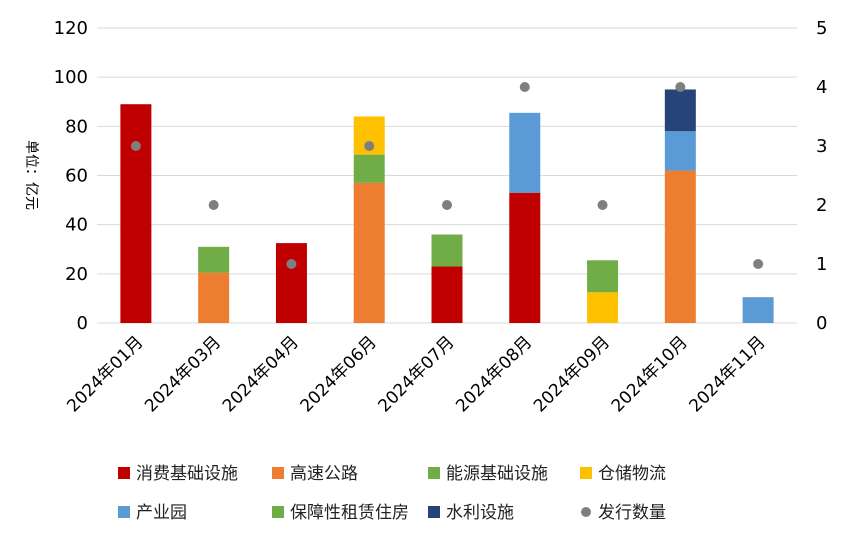 This screenshot has height=539, width=841. What do you see at coordinates (261, 374) in the screenshot?
I see `x-tick-label: 2024年04月` at bounding box center [261, 374].